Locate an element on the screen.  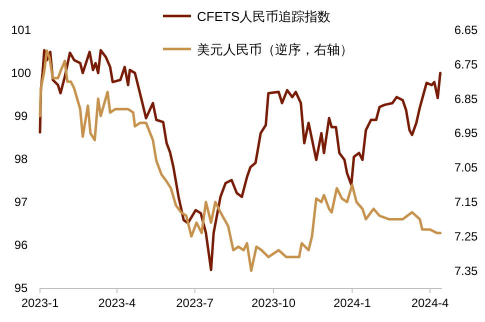
legend-label: CFETS人民币追踪指数 is located at coordinates (264, 16).